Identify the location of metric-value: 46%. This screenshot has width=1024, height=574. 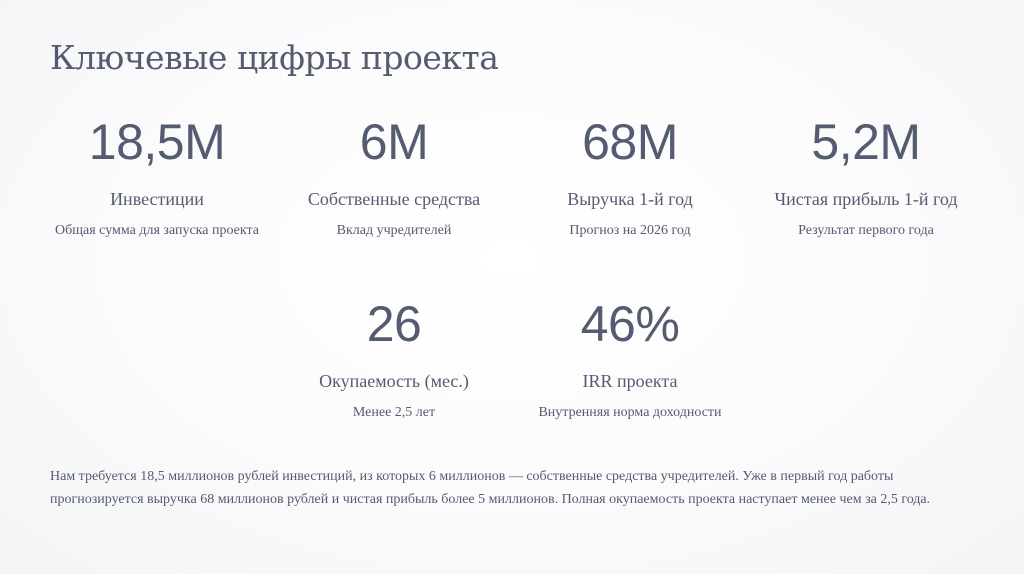
(630, 324).